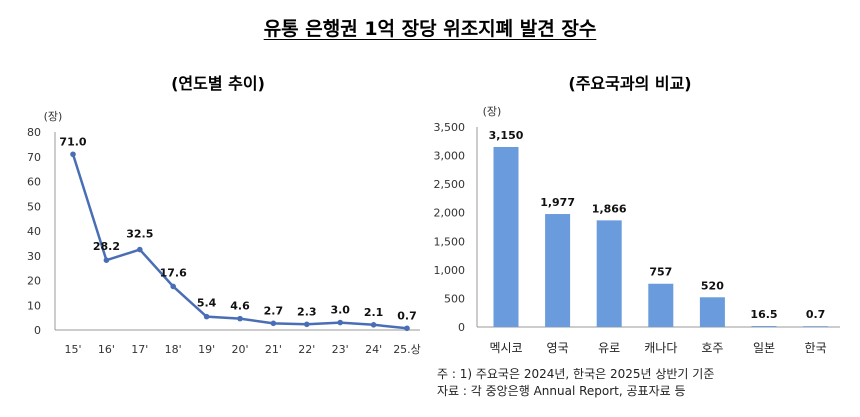 The width and height of the screenshot is (860, 417). I want to click on x-tick-label: 20', so click(239, 349).